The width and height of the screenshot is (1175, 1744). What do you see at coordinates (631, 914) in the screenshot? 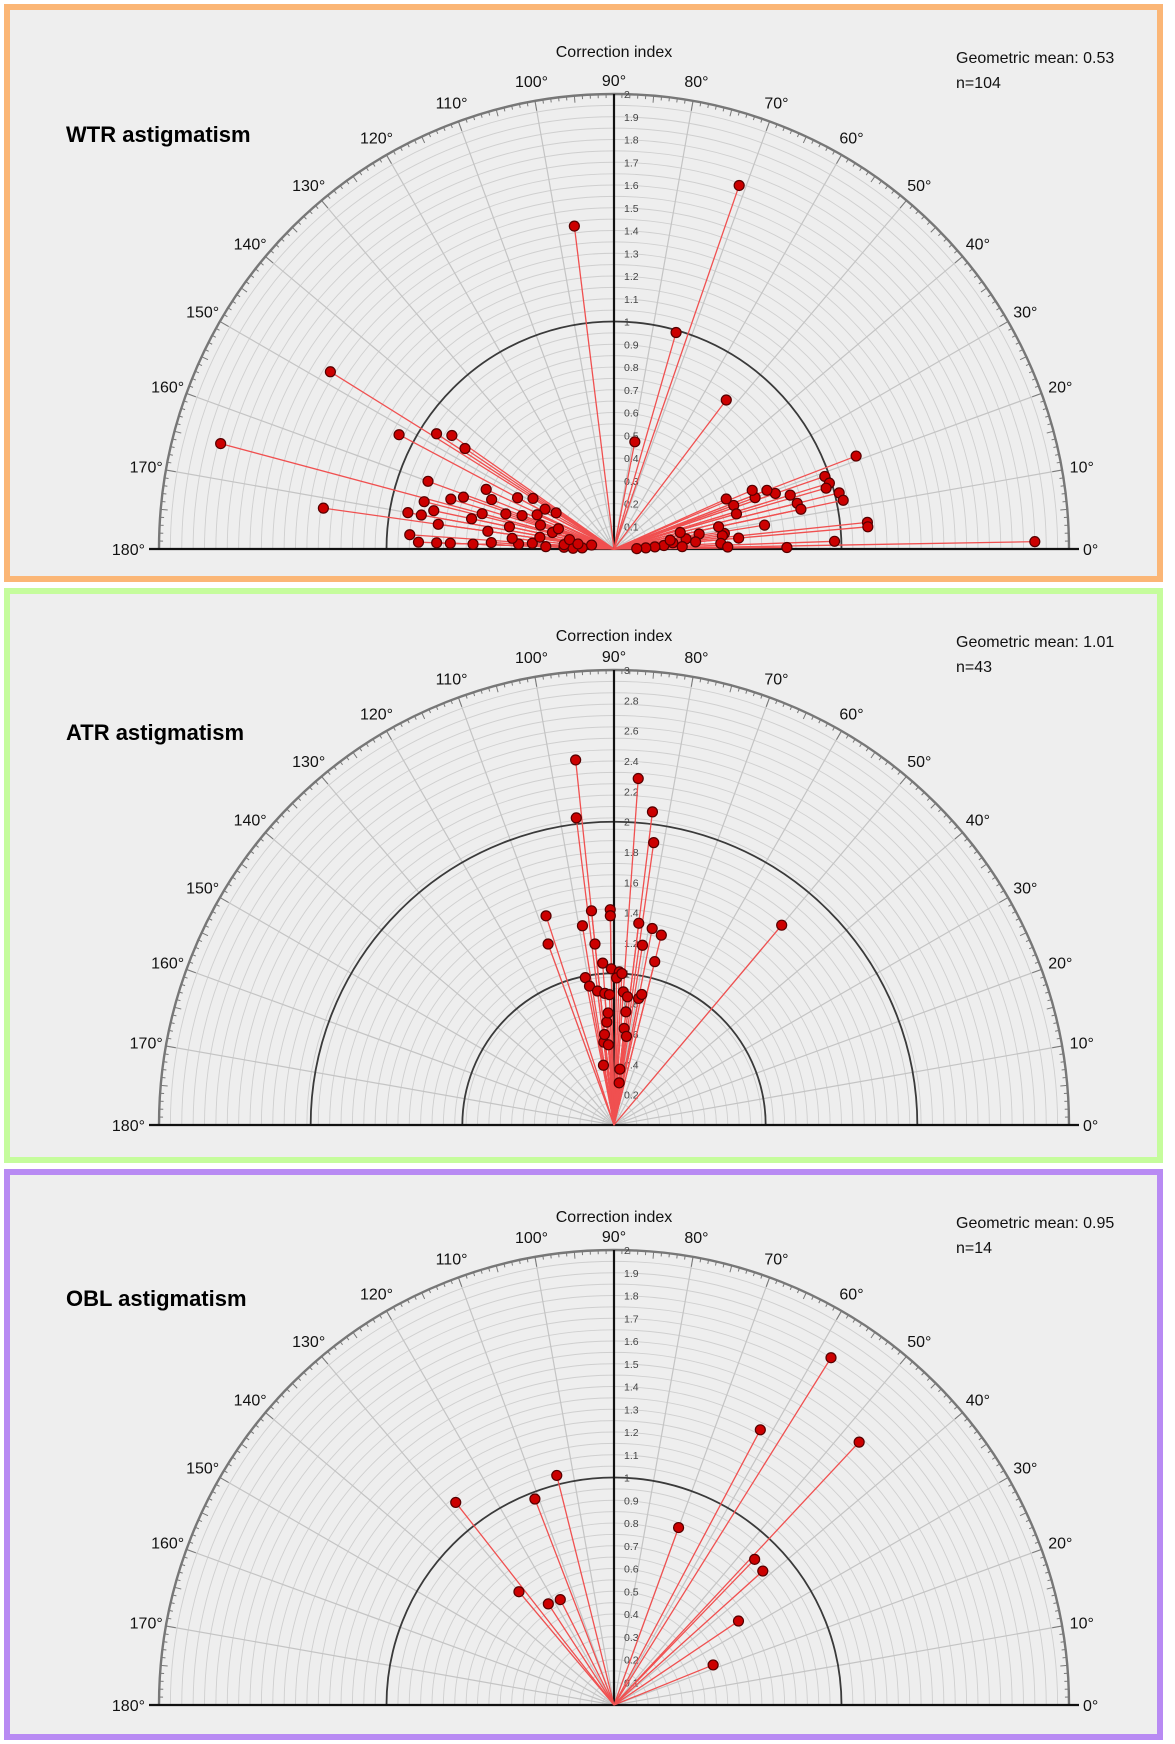
I see `radial-tick-label: 1.4` at bounding box center [631, 914].